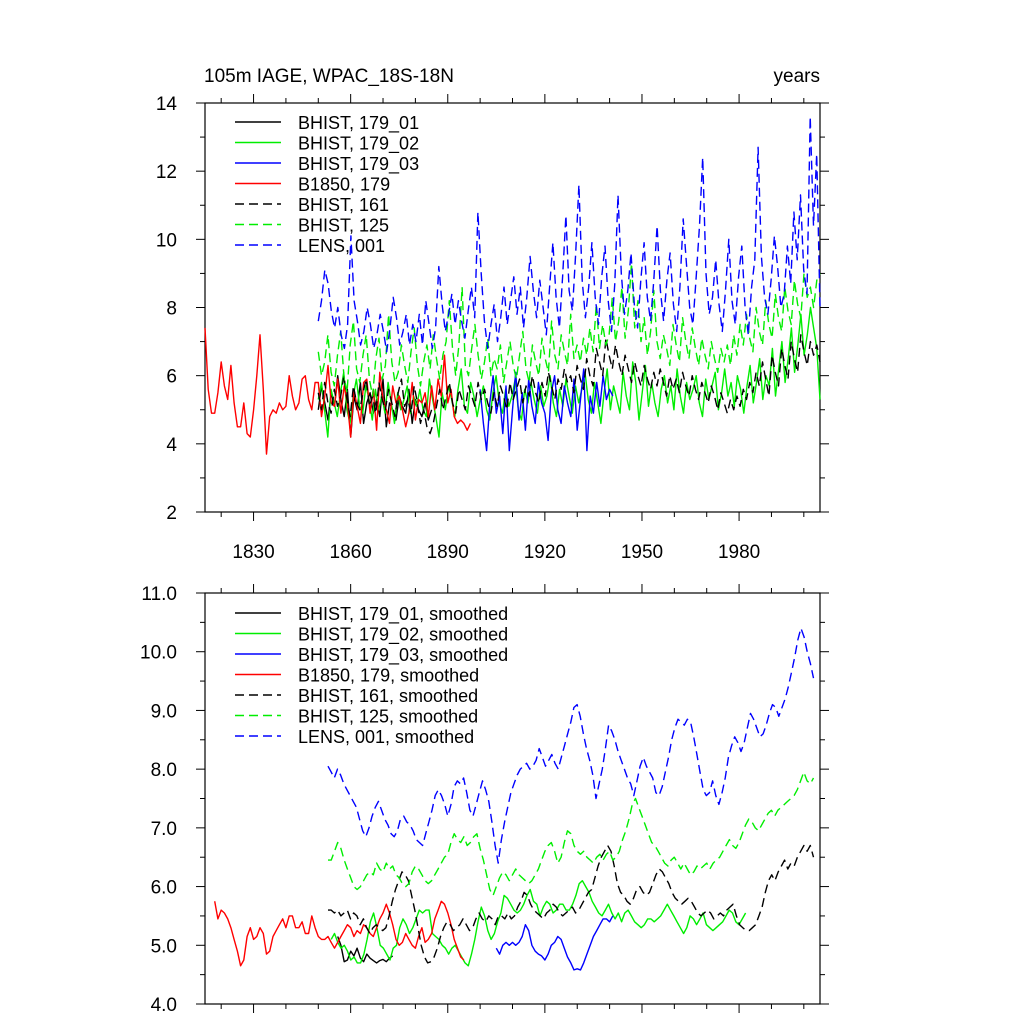  Describe the element at coordinates (739, 552) in the screenshot. I see `top-x-tick-label: 1980` at that location.